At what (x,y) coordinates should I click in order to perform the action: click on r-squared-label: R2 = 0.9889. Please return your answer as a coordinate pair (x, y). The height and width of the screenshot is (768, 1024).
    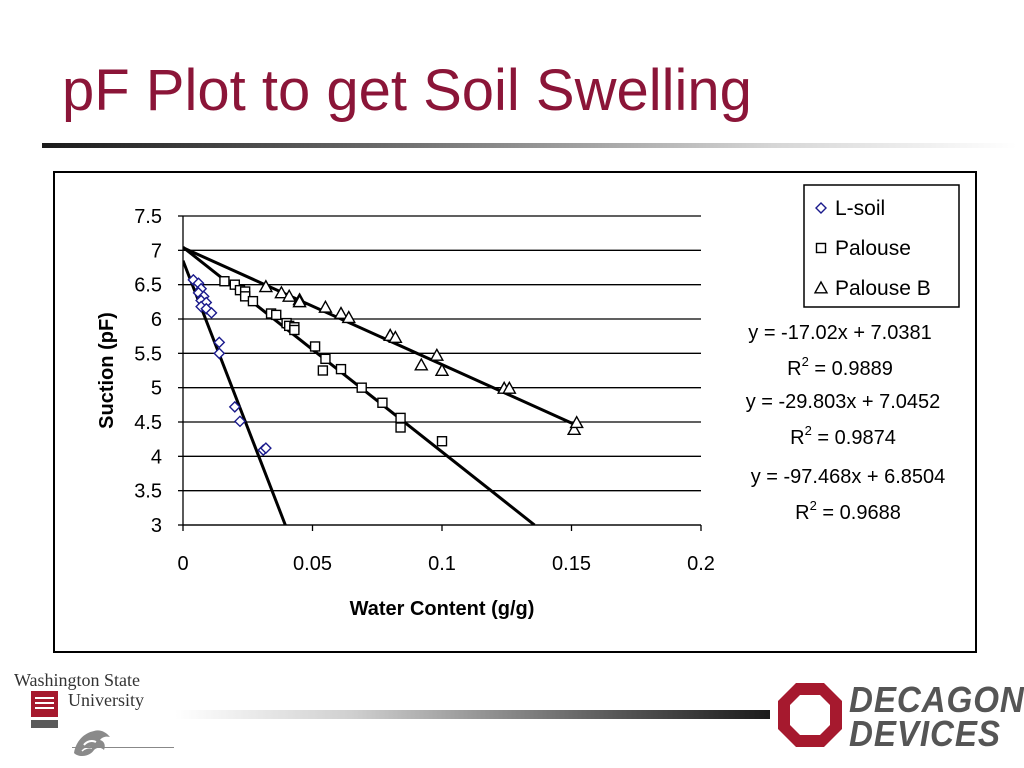
    Looking at the image, I should click on (840, 367).